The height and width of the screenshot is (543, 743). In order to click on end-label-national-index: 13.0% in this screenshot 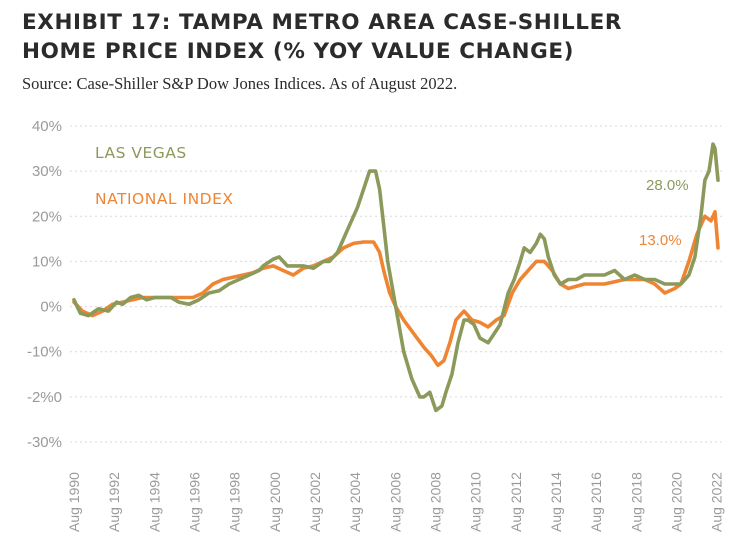, I will do `click(660, 240)`.